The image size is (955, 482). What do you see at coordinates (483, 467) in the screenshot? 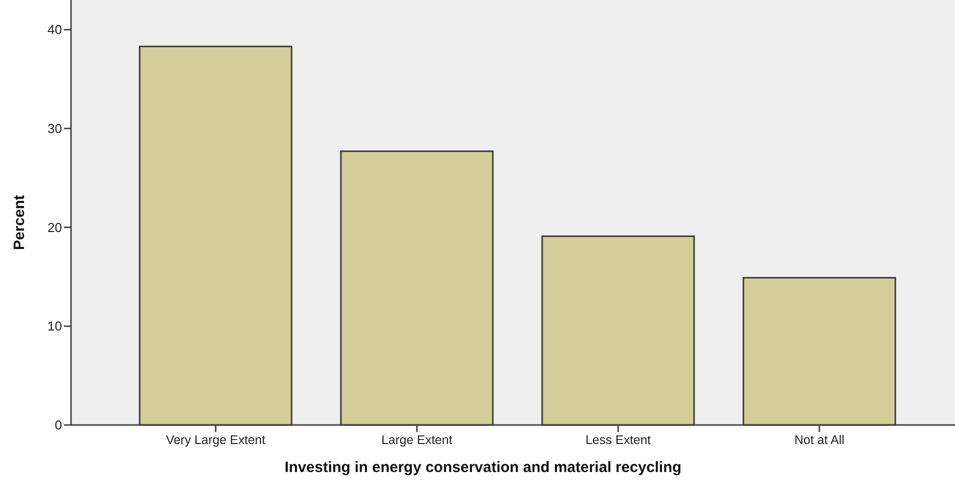
I see `x-axis-title: Investing in energy conservation and material recycling` at bounding box center [483, 467].